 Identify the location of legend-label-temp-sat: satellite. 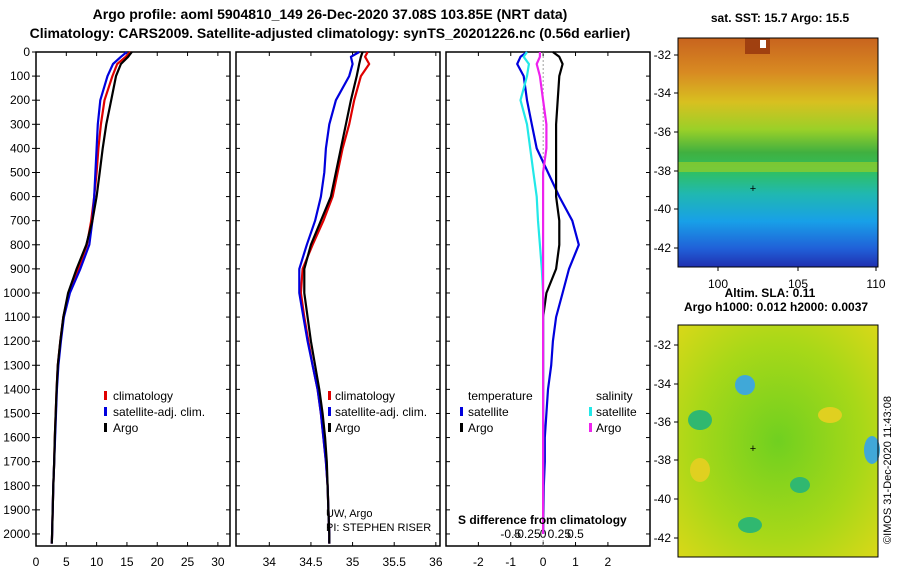
(488, 412).